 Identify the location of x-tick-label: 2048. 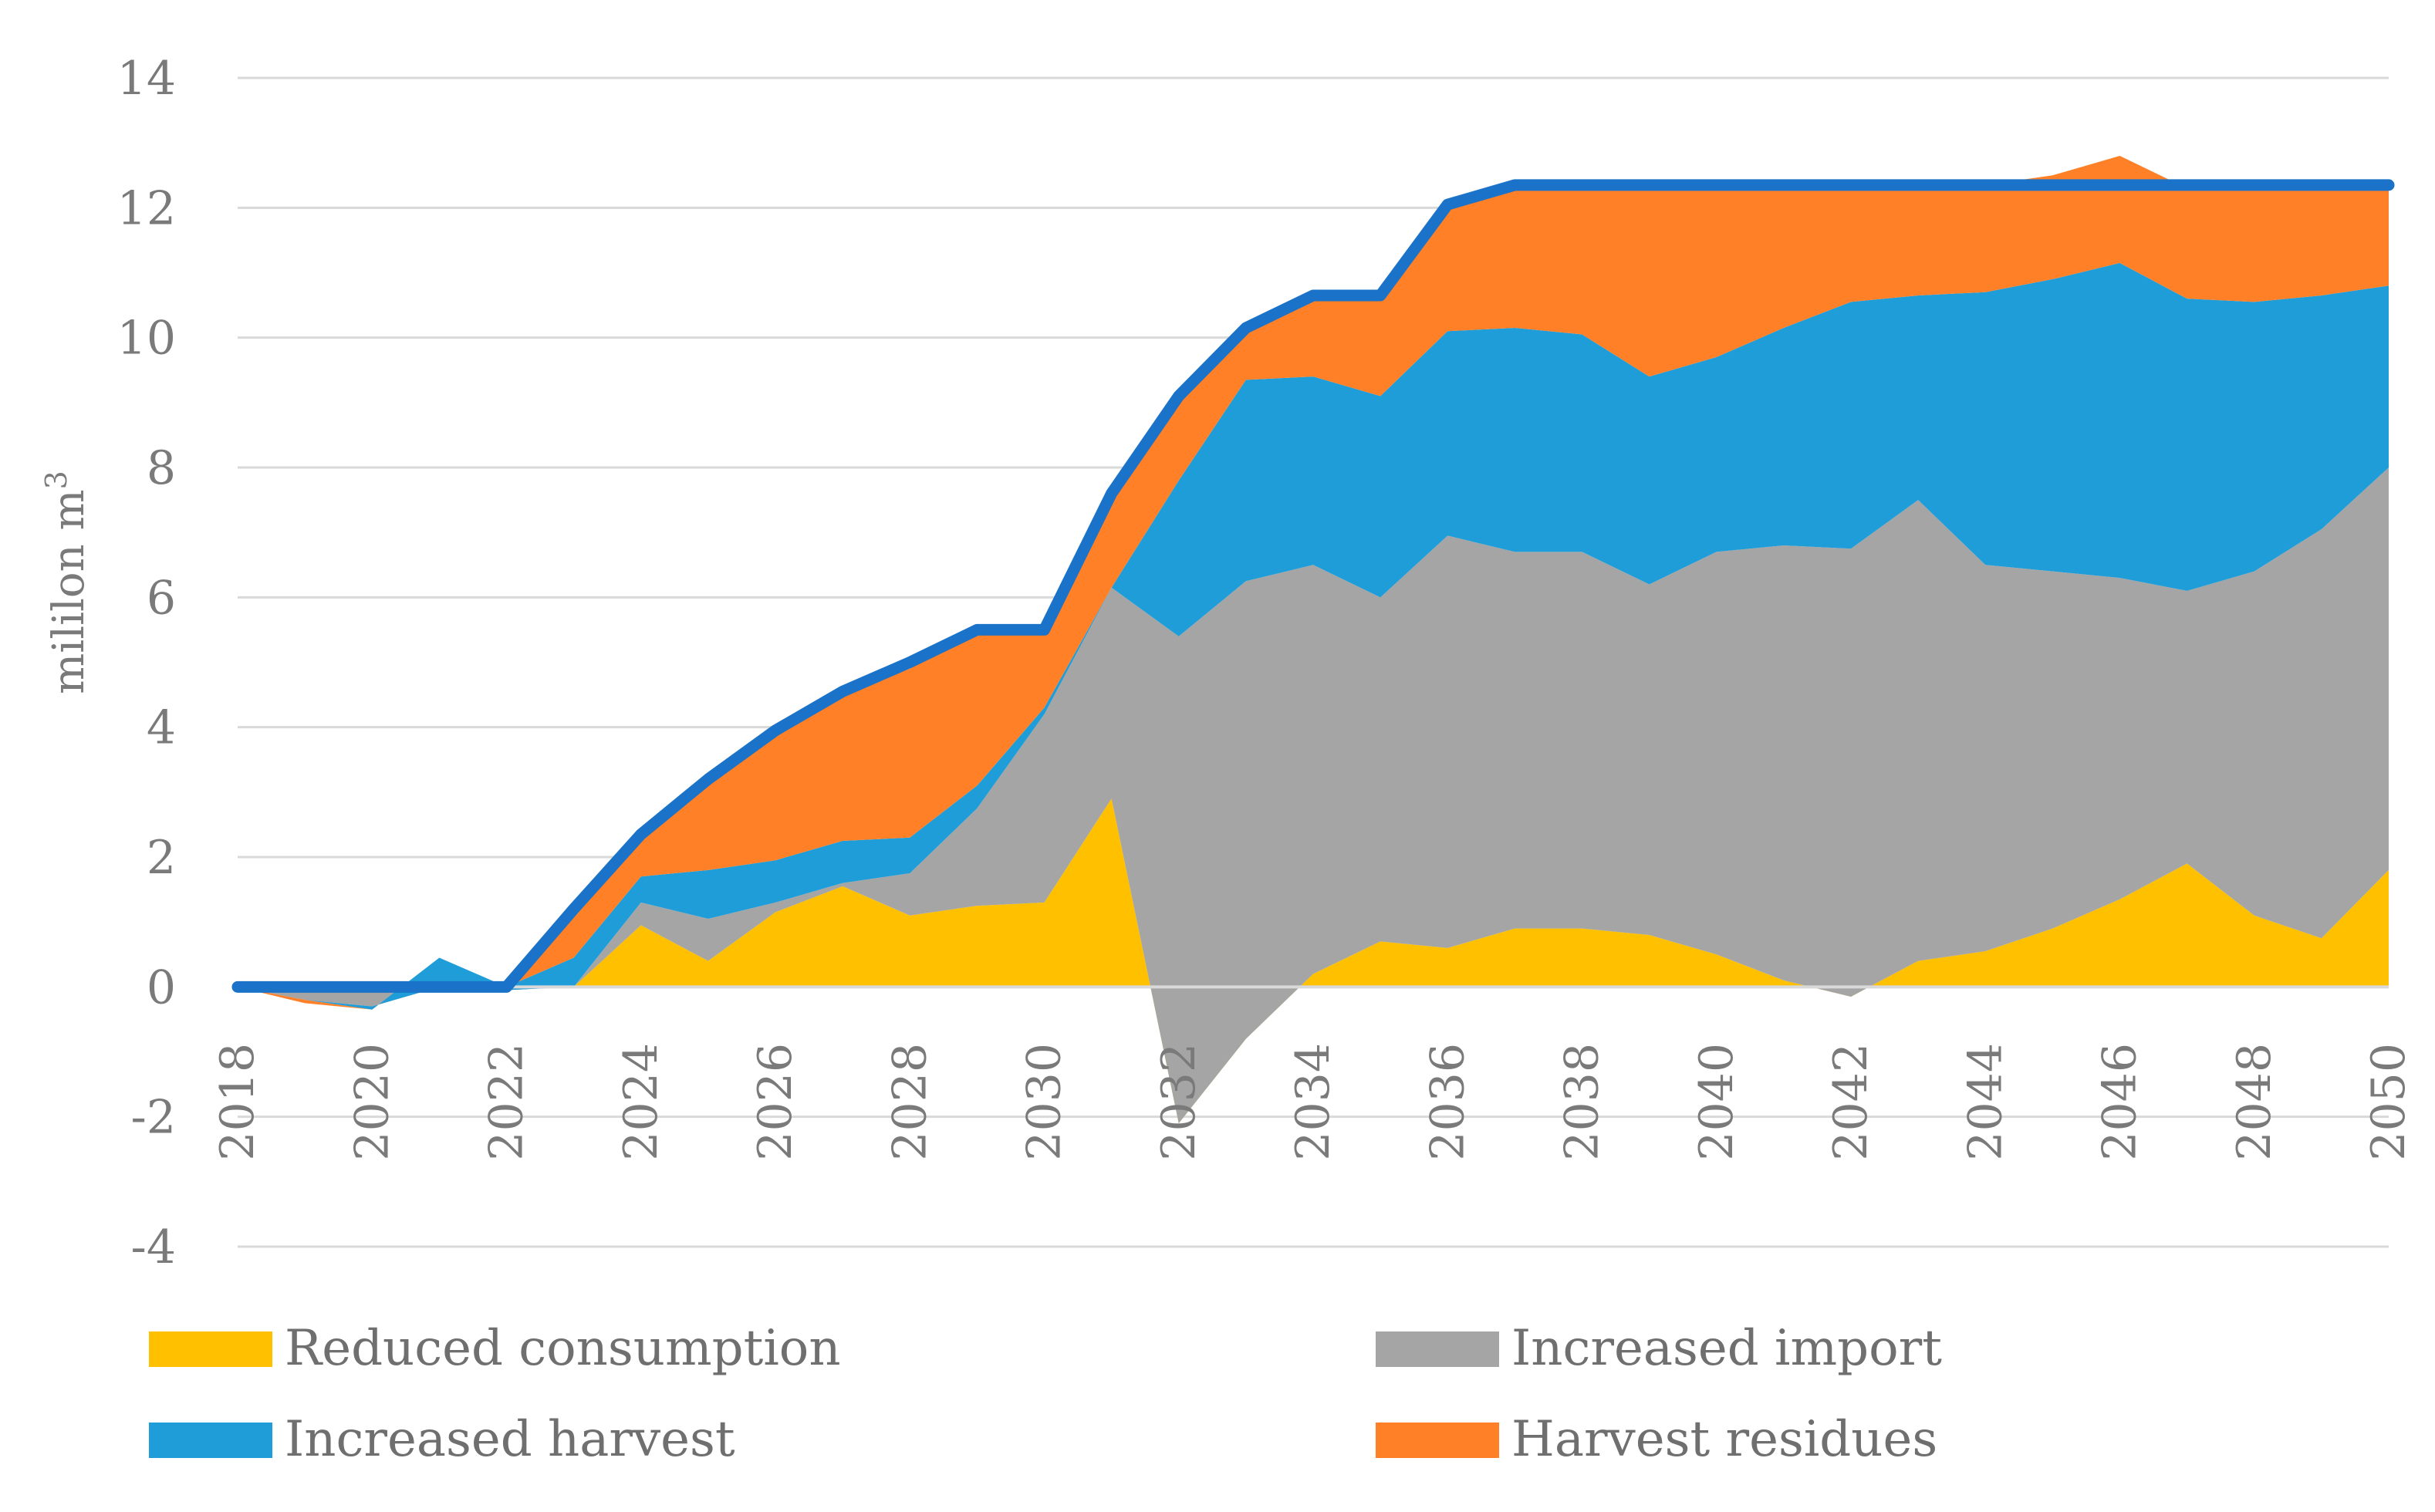
(2254, 1102).